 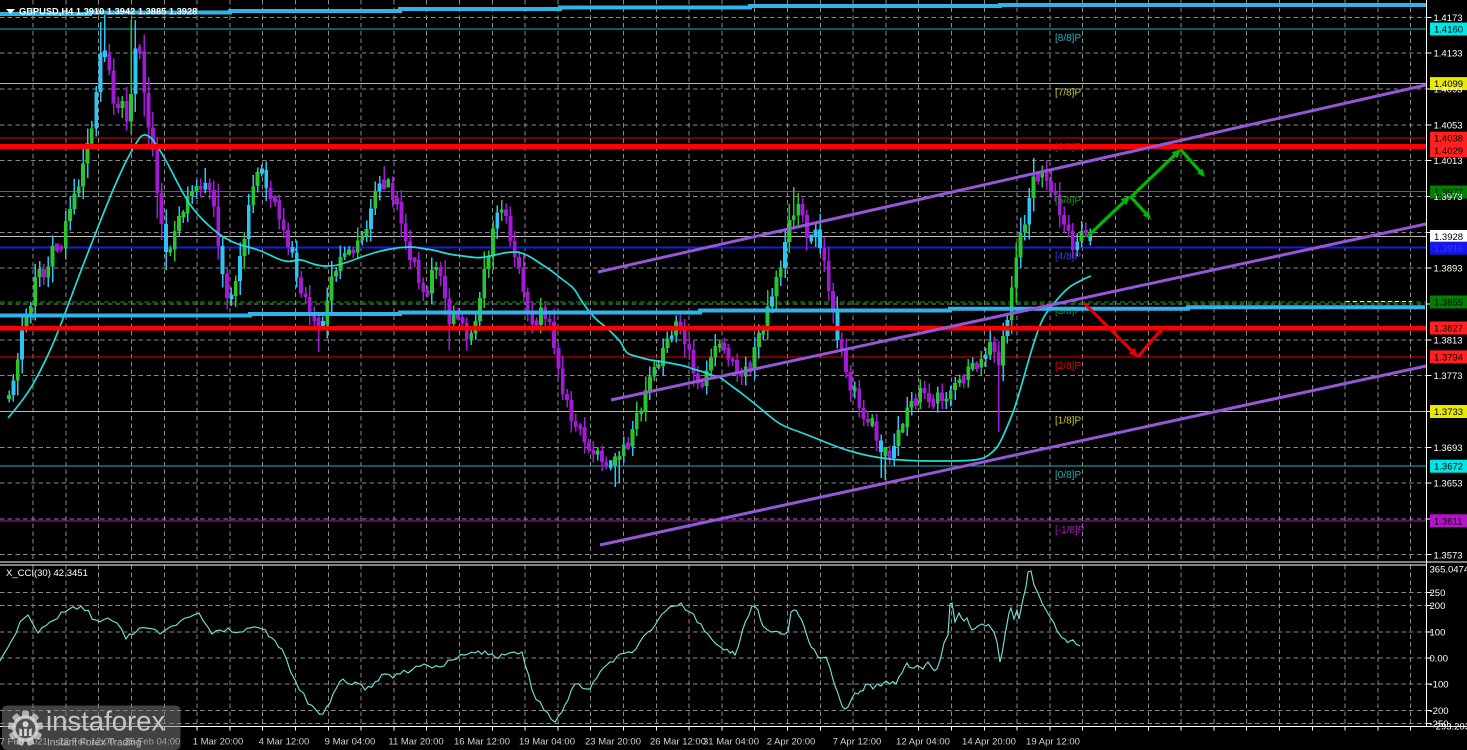 I want to click on svg-text: [3/8]P, so click(x=1068, y=311).